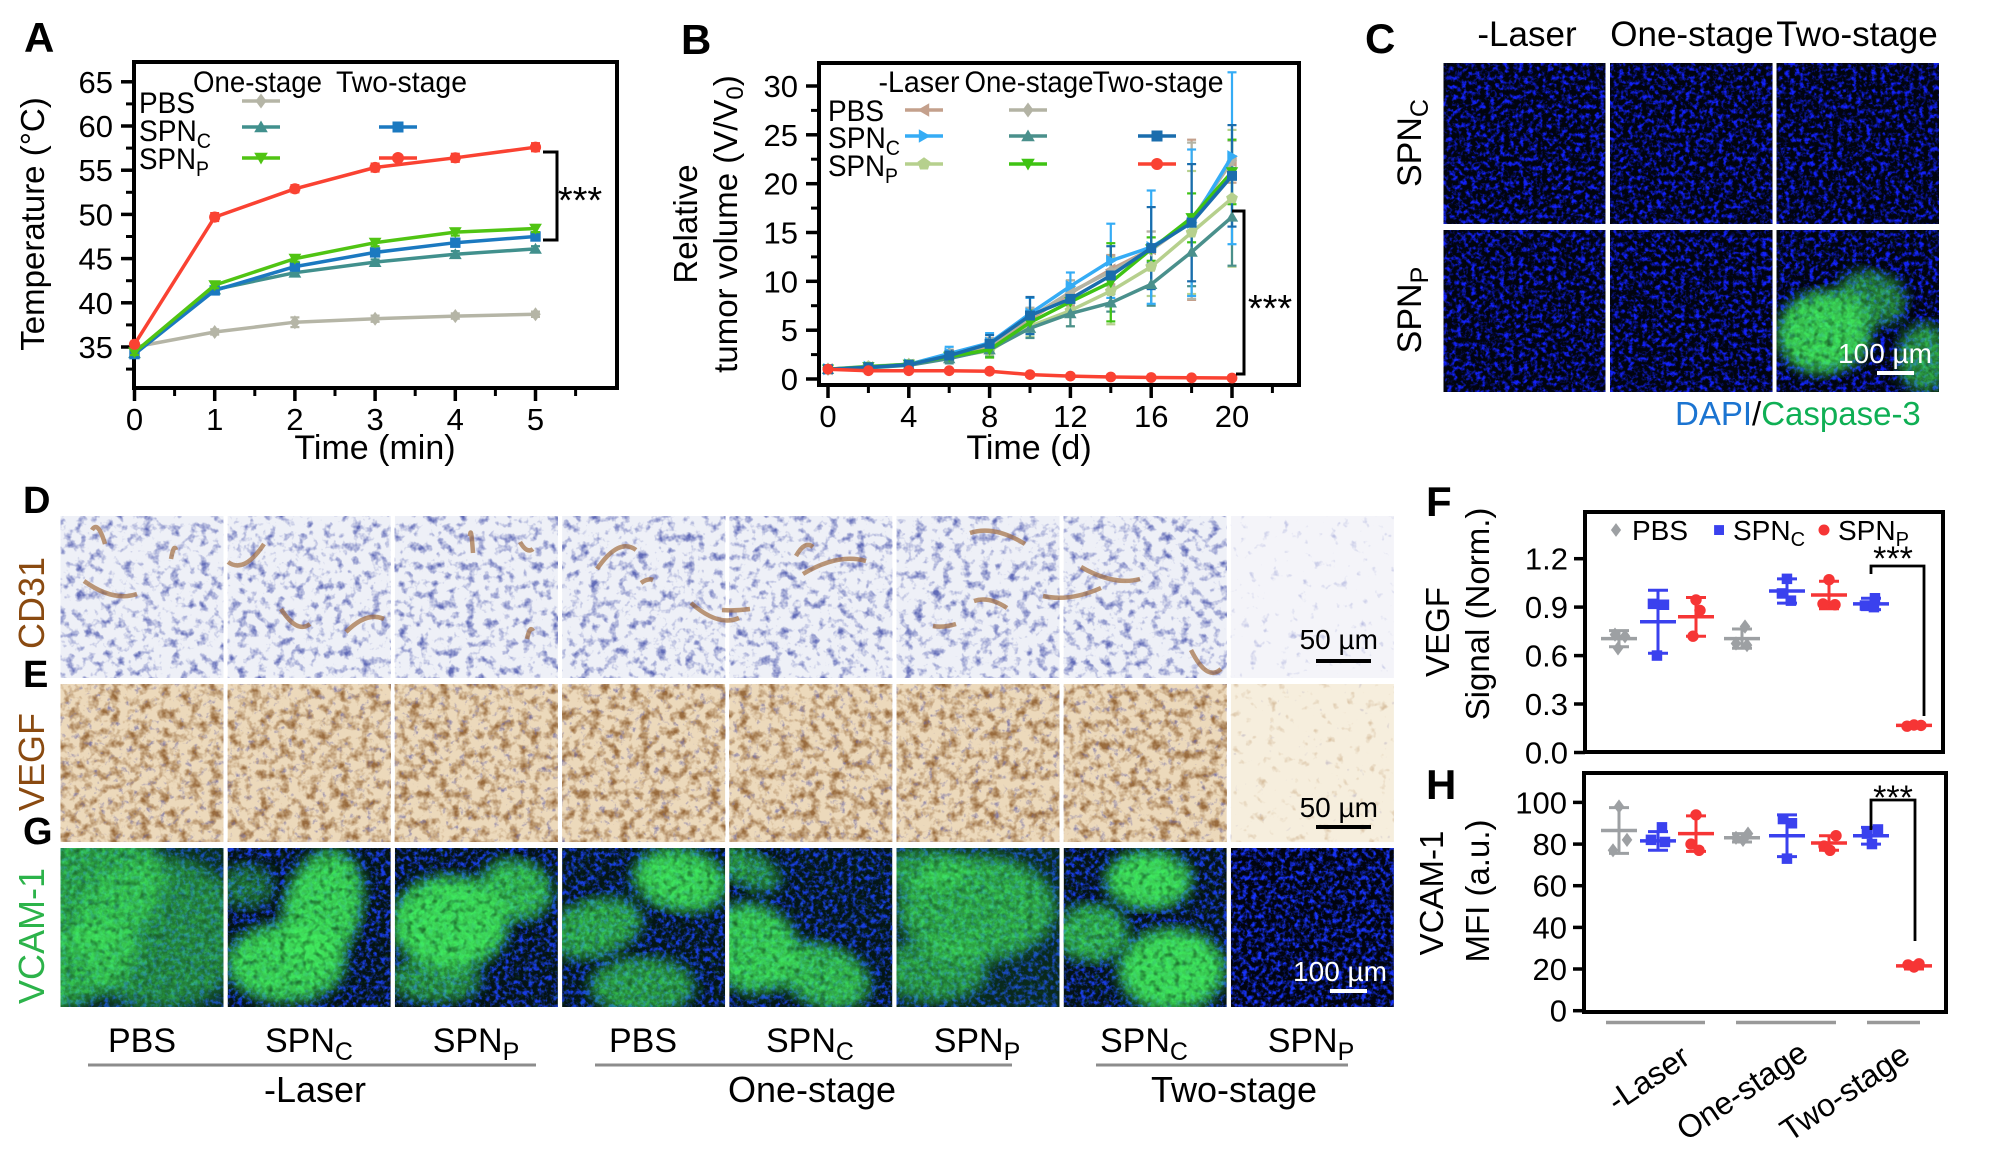  I want to click on svg-text: Time (min), so click(374, 448).